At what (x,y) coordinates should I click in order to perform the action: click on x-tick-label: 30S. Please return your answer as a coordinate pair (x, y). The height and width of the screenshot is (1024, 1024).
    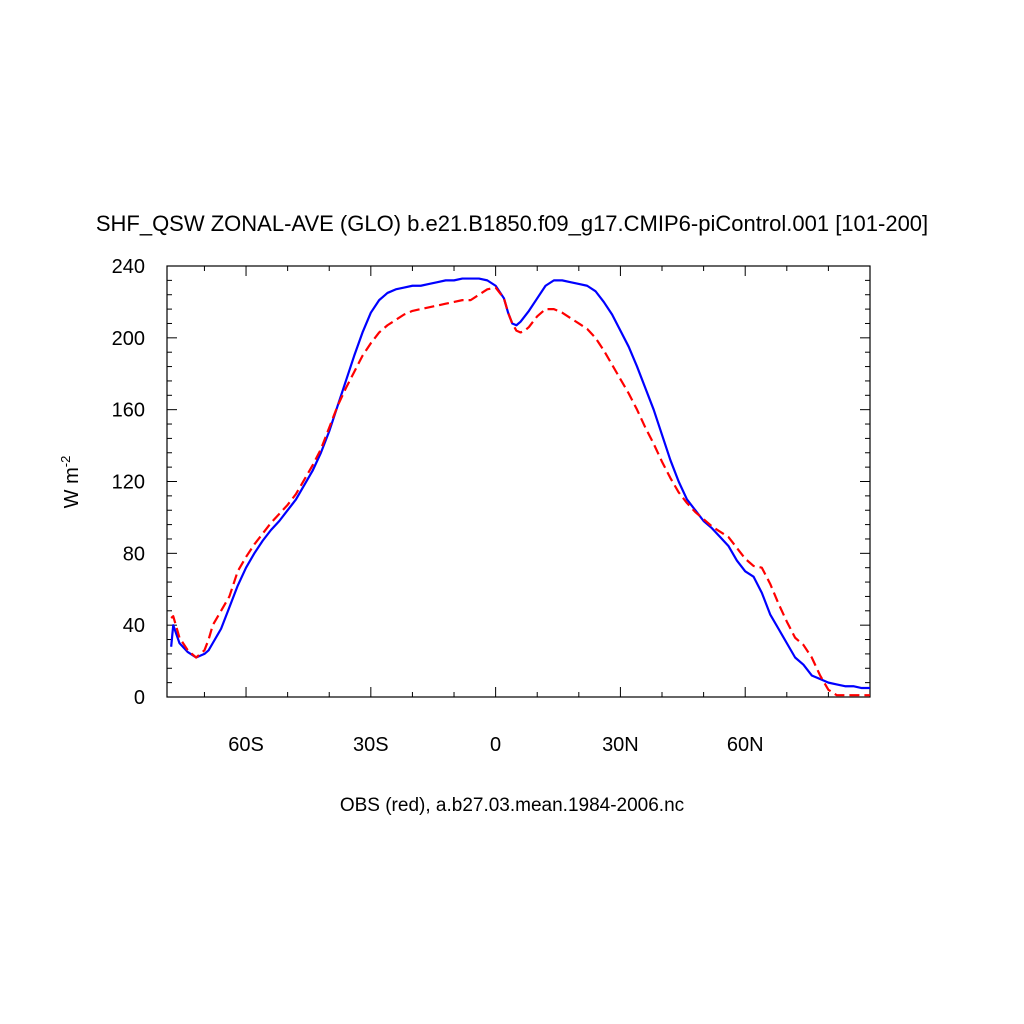
    Looking at the image, I should click on (371, 745).